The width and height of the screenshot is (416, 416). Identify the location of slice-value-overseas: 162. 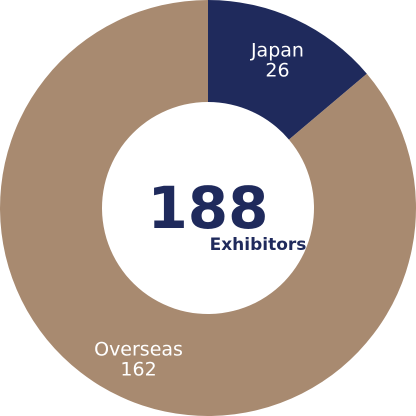
(138, 370).